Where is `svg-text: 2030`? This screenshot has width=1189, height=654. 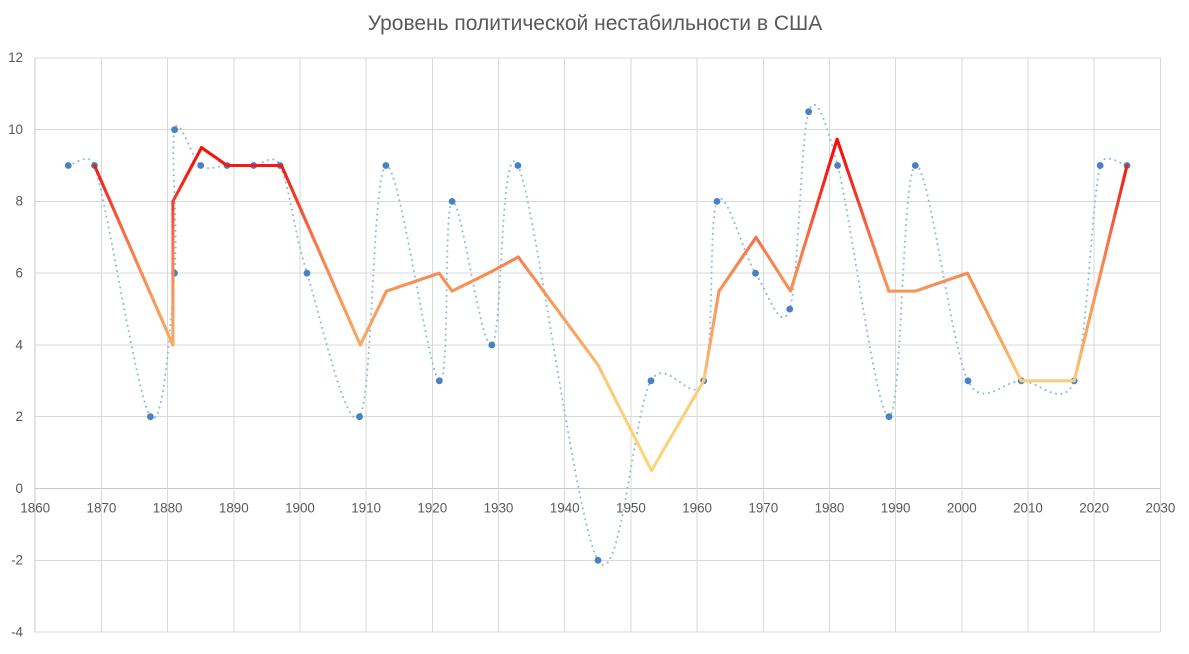 svg-text: 2030 is located at coordinates (1161, 508).